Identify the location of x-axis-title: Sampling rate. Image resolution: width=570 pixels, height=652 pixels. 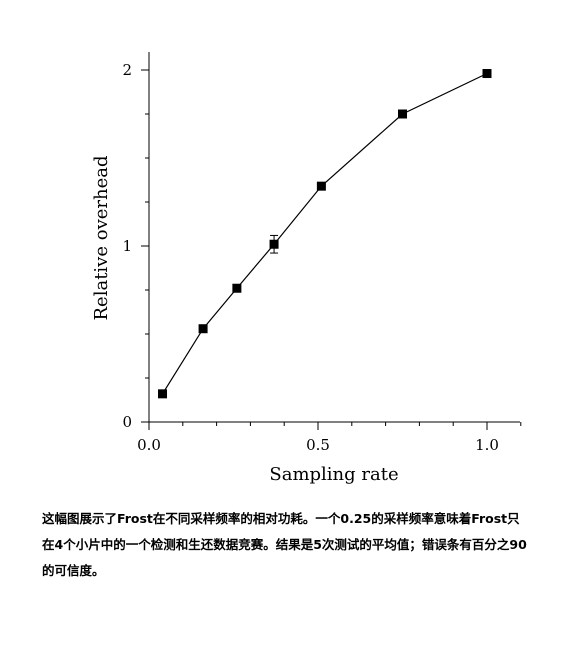
(333, 474).